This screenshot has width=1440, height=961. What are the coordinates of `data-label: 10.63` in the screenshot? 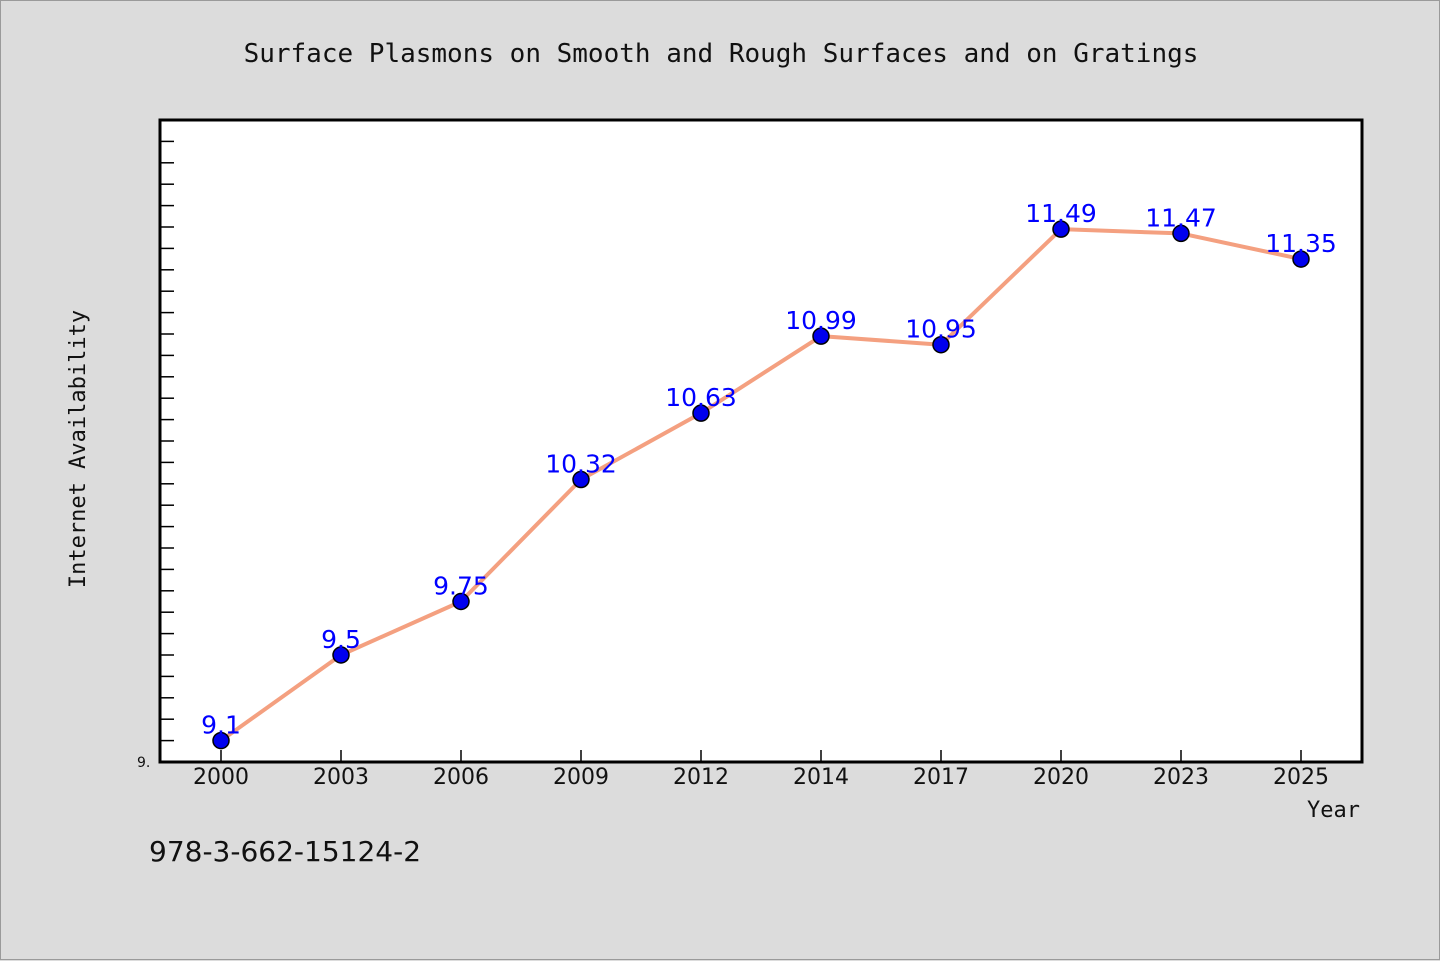 It's located at (701, 397).